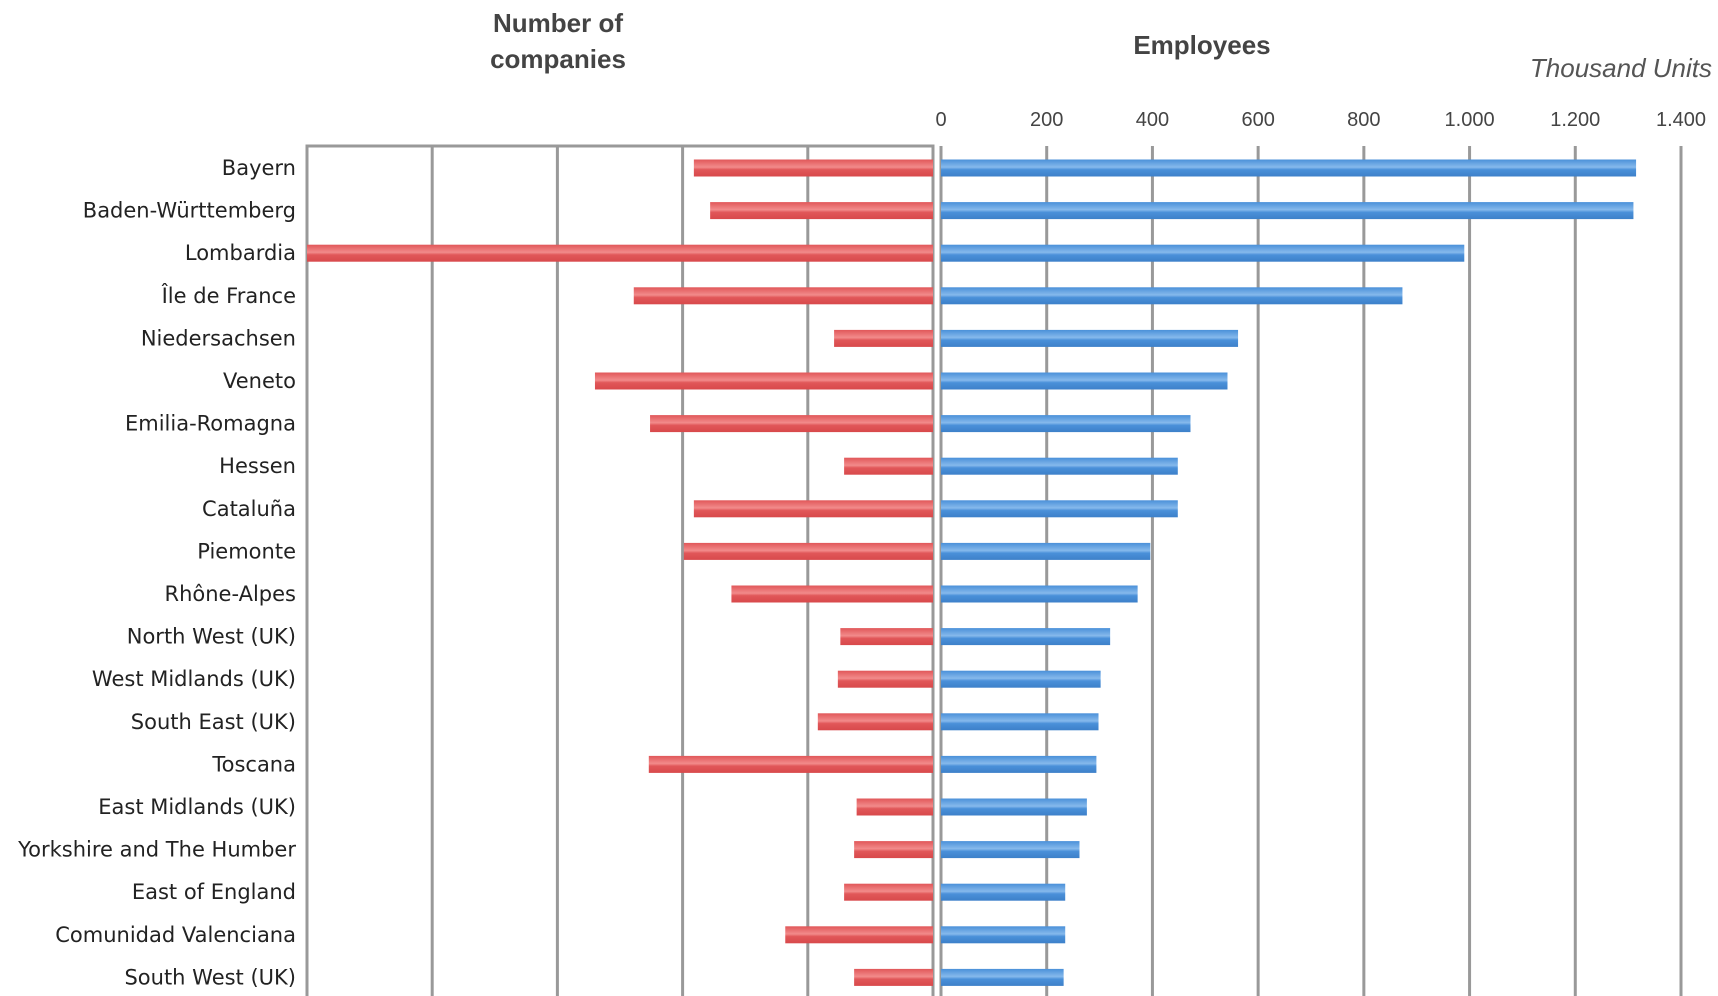  What do you see at coordinates (231, 594) in the screenshot?
I see `category-label: Rhône-Alpes` at bounding box center [231, 594].